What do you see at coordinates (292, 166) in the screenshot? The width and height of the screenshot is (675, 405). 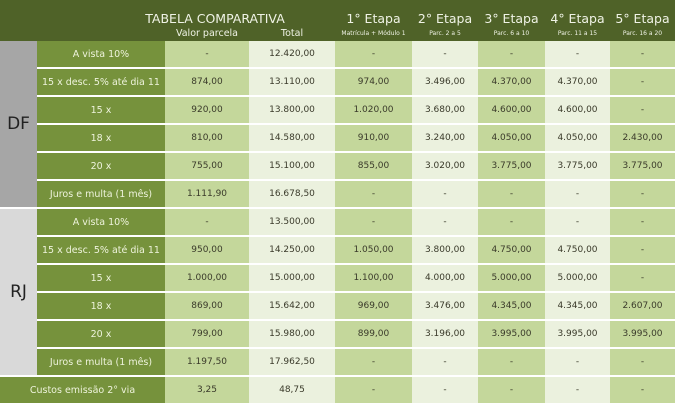 I see `table-cell: 15.100,00` at bounding box center [292, 166].